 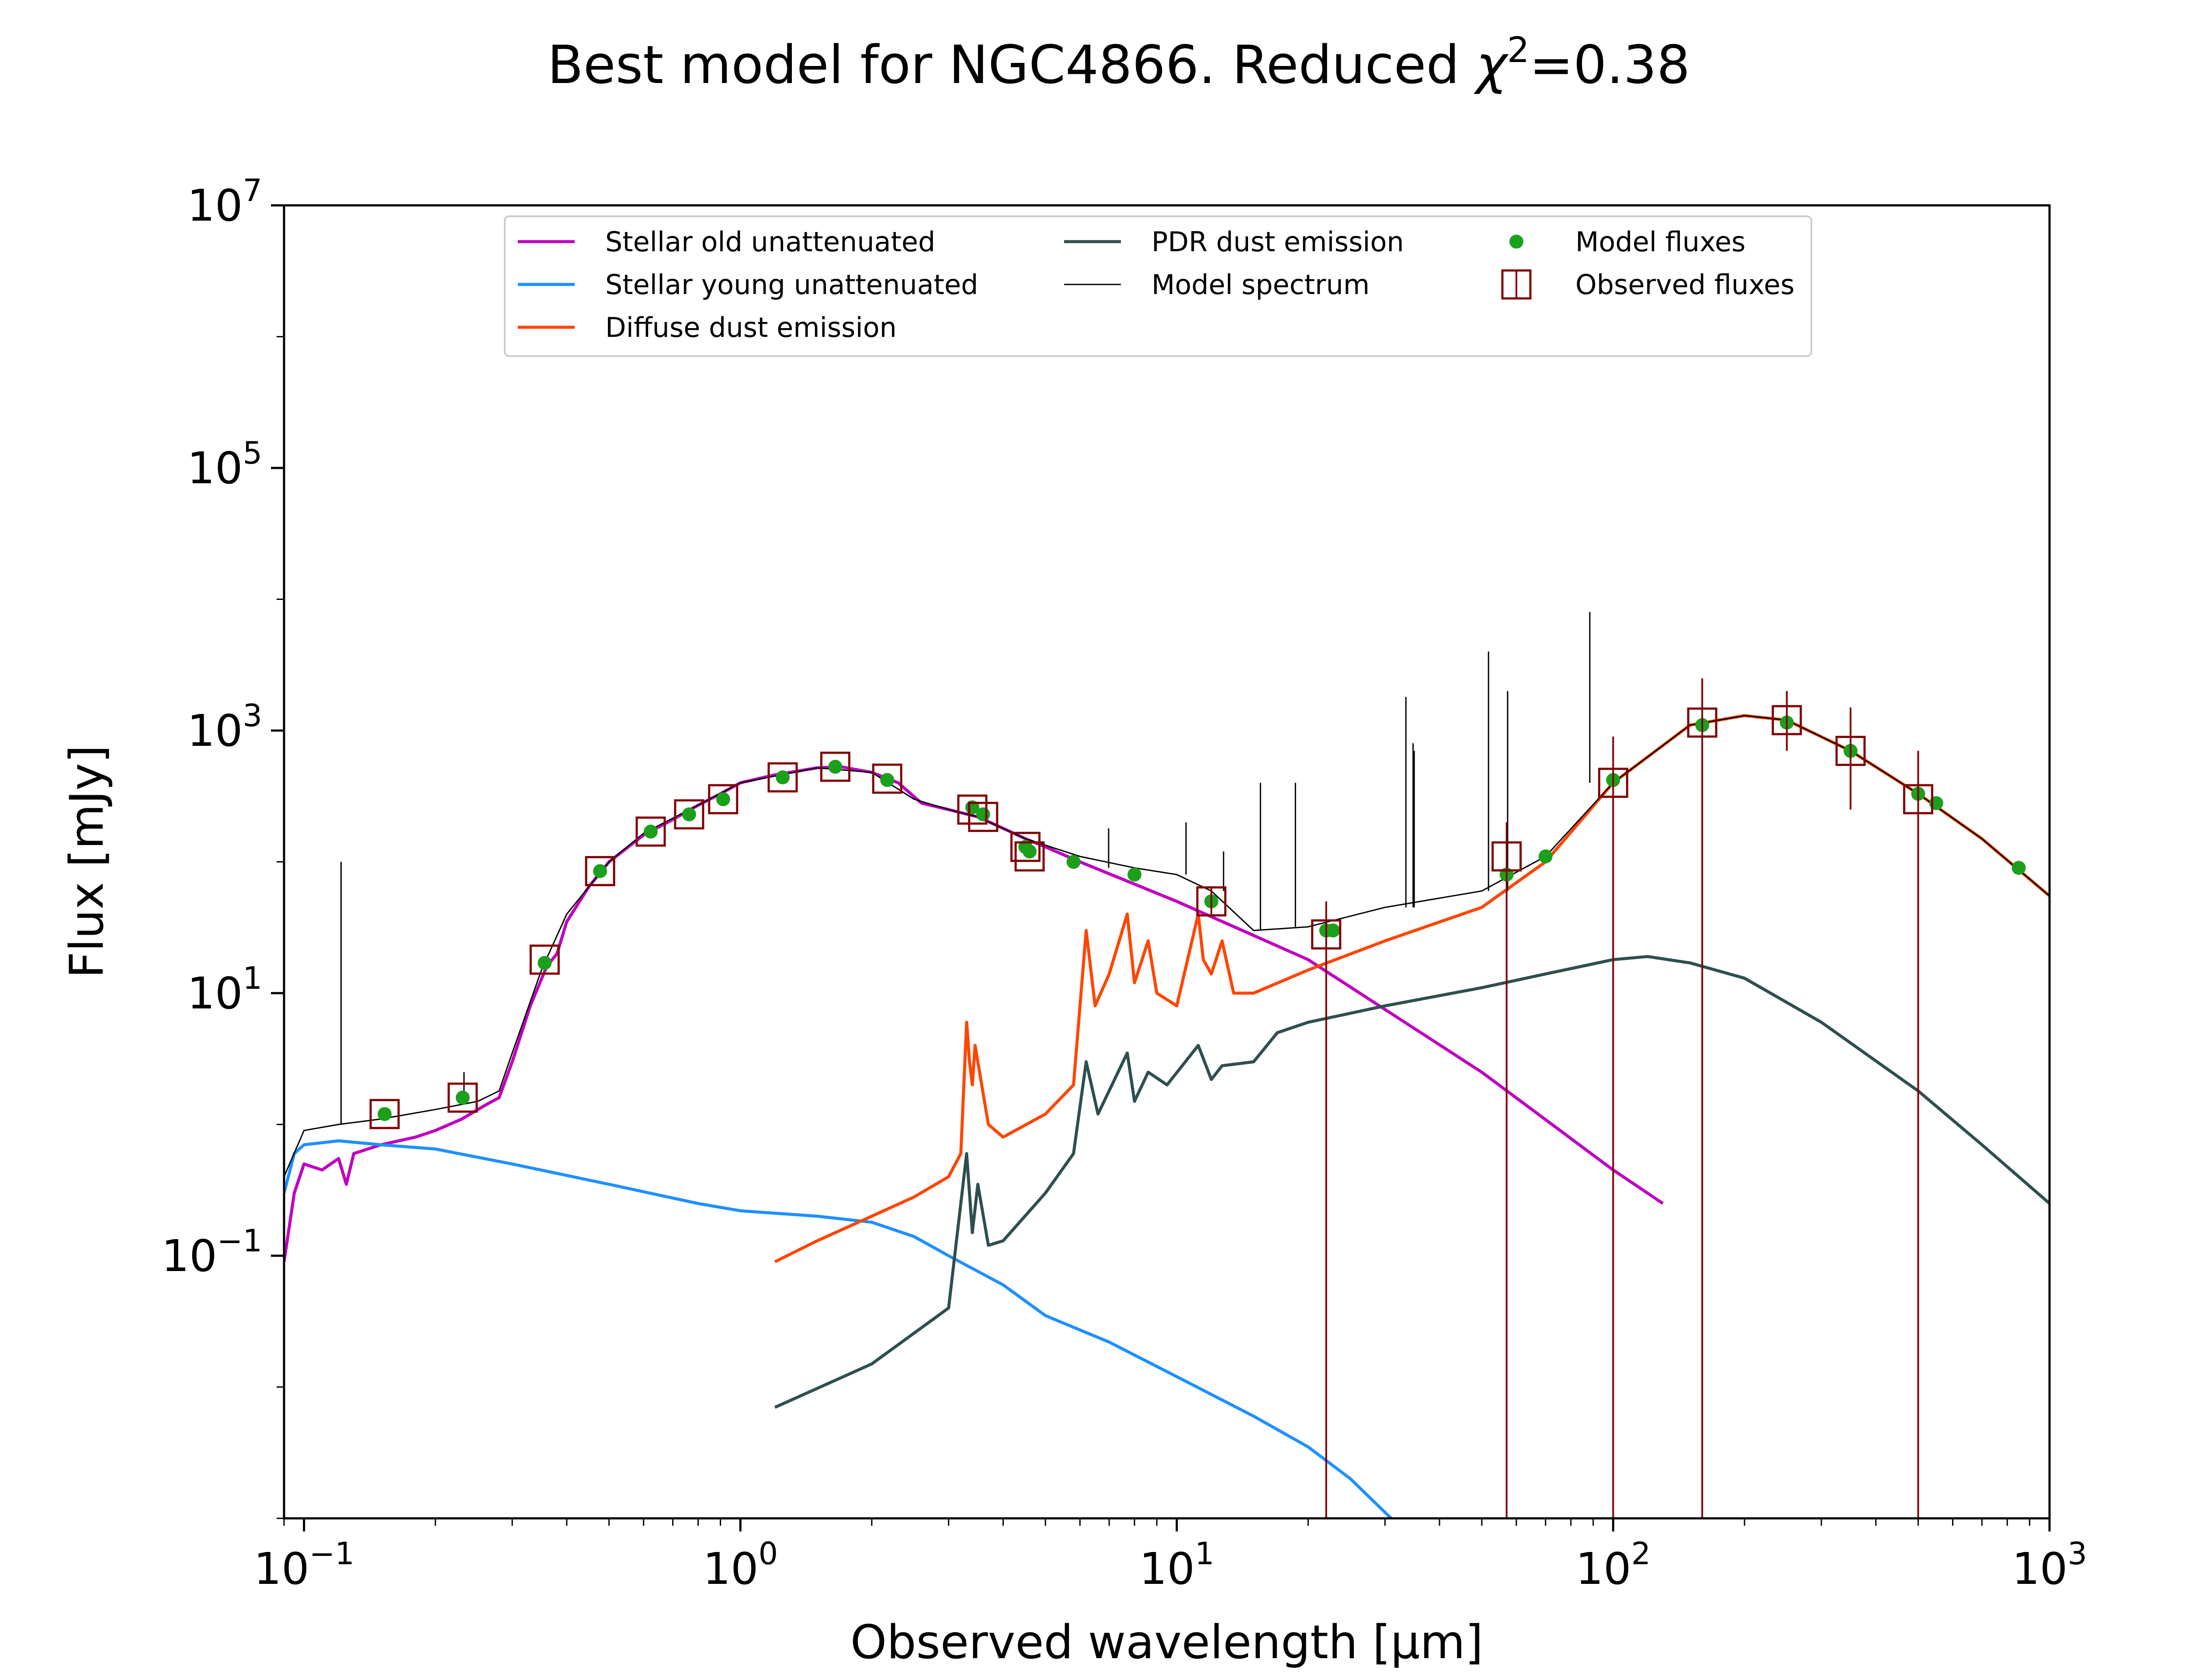 I want to click on y-tick-label: 10⁷, so click(x=225, y=202).